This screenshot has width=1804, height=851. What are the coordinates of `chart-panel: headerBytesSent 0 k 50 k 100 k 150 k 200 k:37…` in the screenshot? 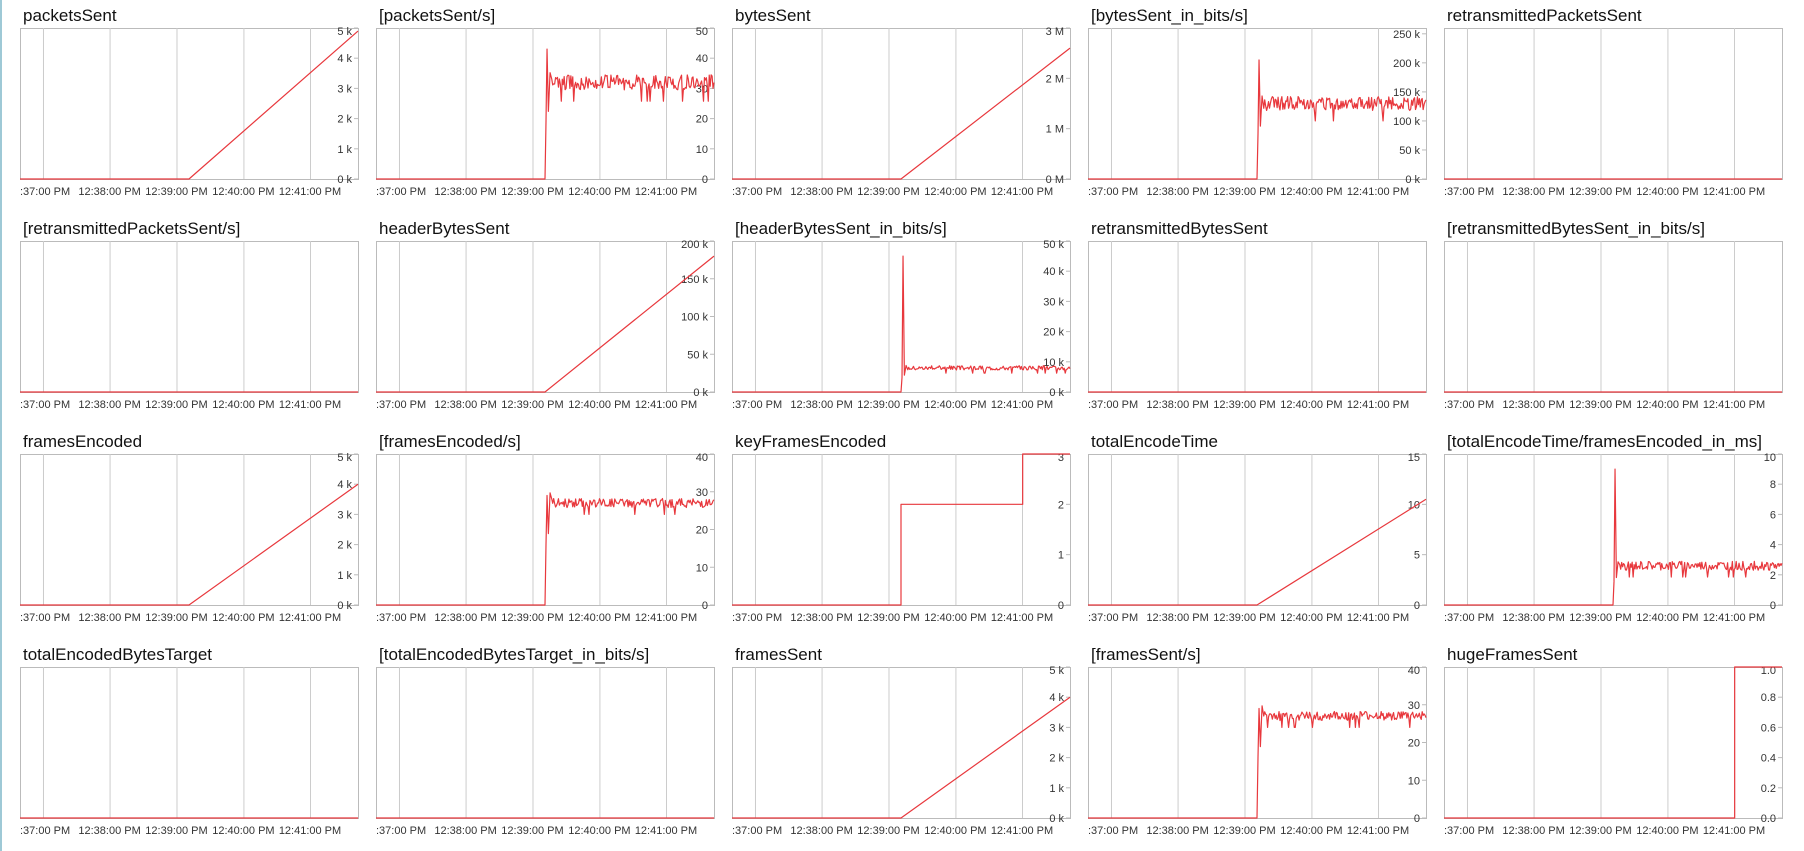 It's located at (556, 318).